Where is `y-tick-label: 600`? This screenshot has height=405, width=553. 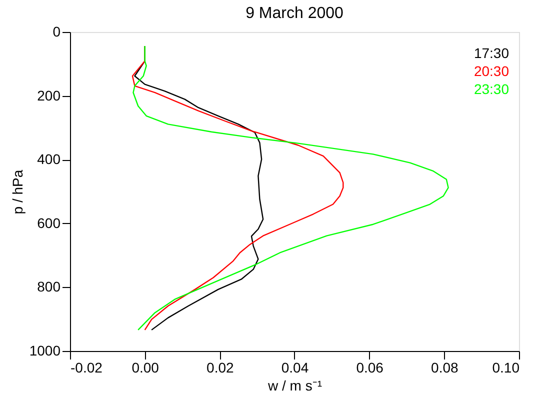 y-tick-label: 600 is located at coordinates (49, 222).